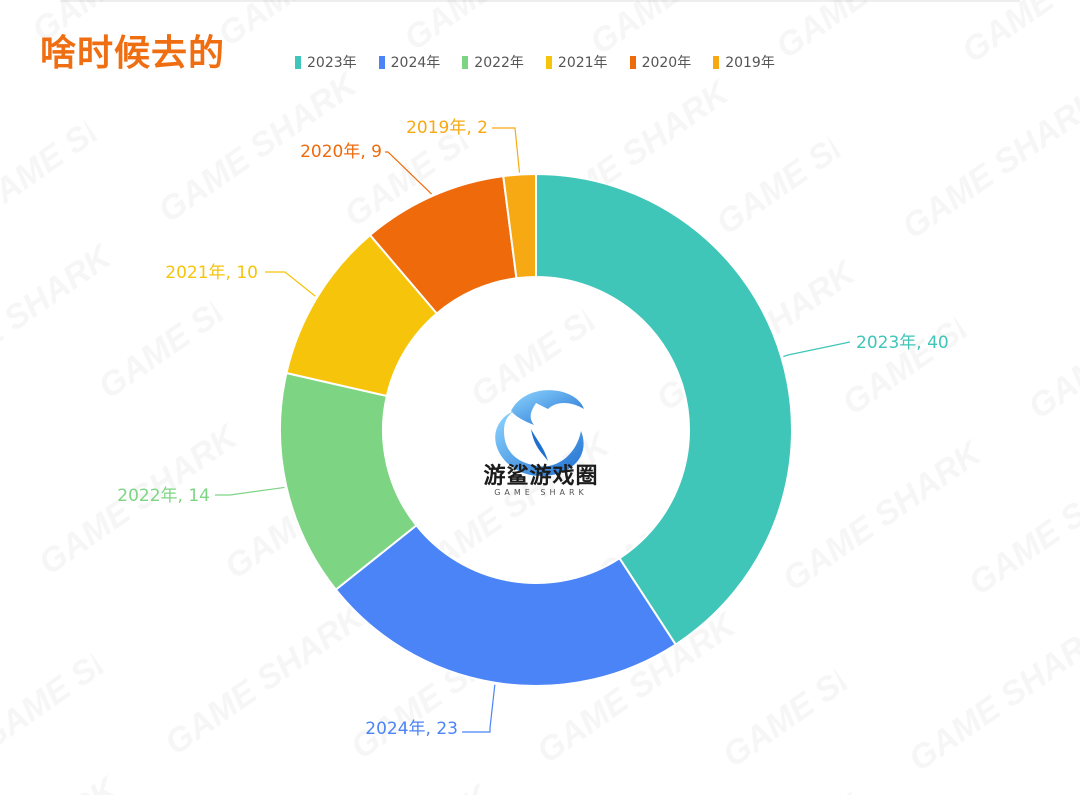  What do you see at coordinates (519, 226) in the screenshot?
I see `donut-slice-2019年` at bounding box center [519, 226].